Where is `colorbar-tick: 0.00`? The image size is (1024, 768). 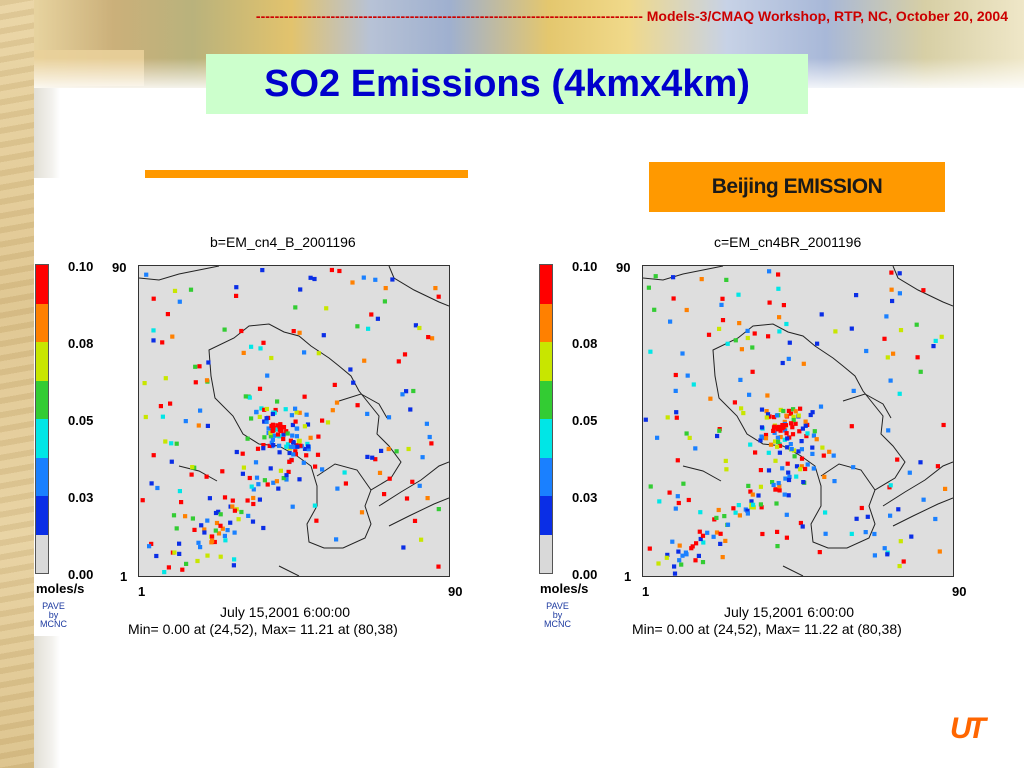 colorbar-tick: 0.00 is located at coordinates (81, 574).